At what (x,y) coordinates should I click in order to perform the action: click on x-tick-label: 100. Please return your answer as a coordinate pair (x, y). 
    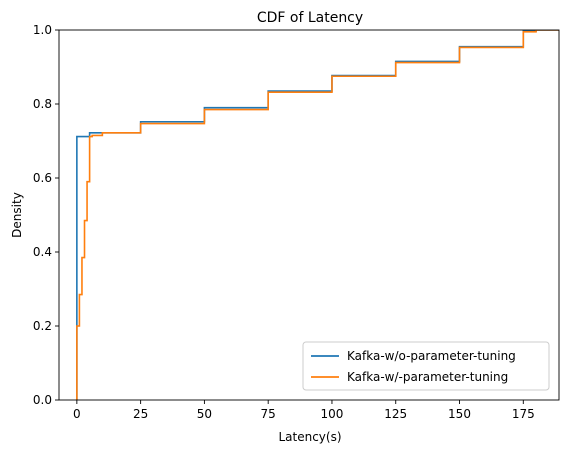
    Looking at the image, I should click on (332, 414).